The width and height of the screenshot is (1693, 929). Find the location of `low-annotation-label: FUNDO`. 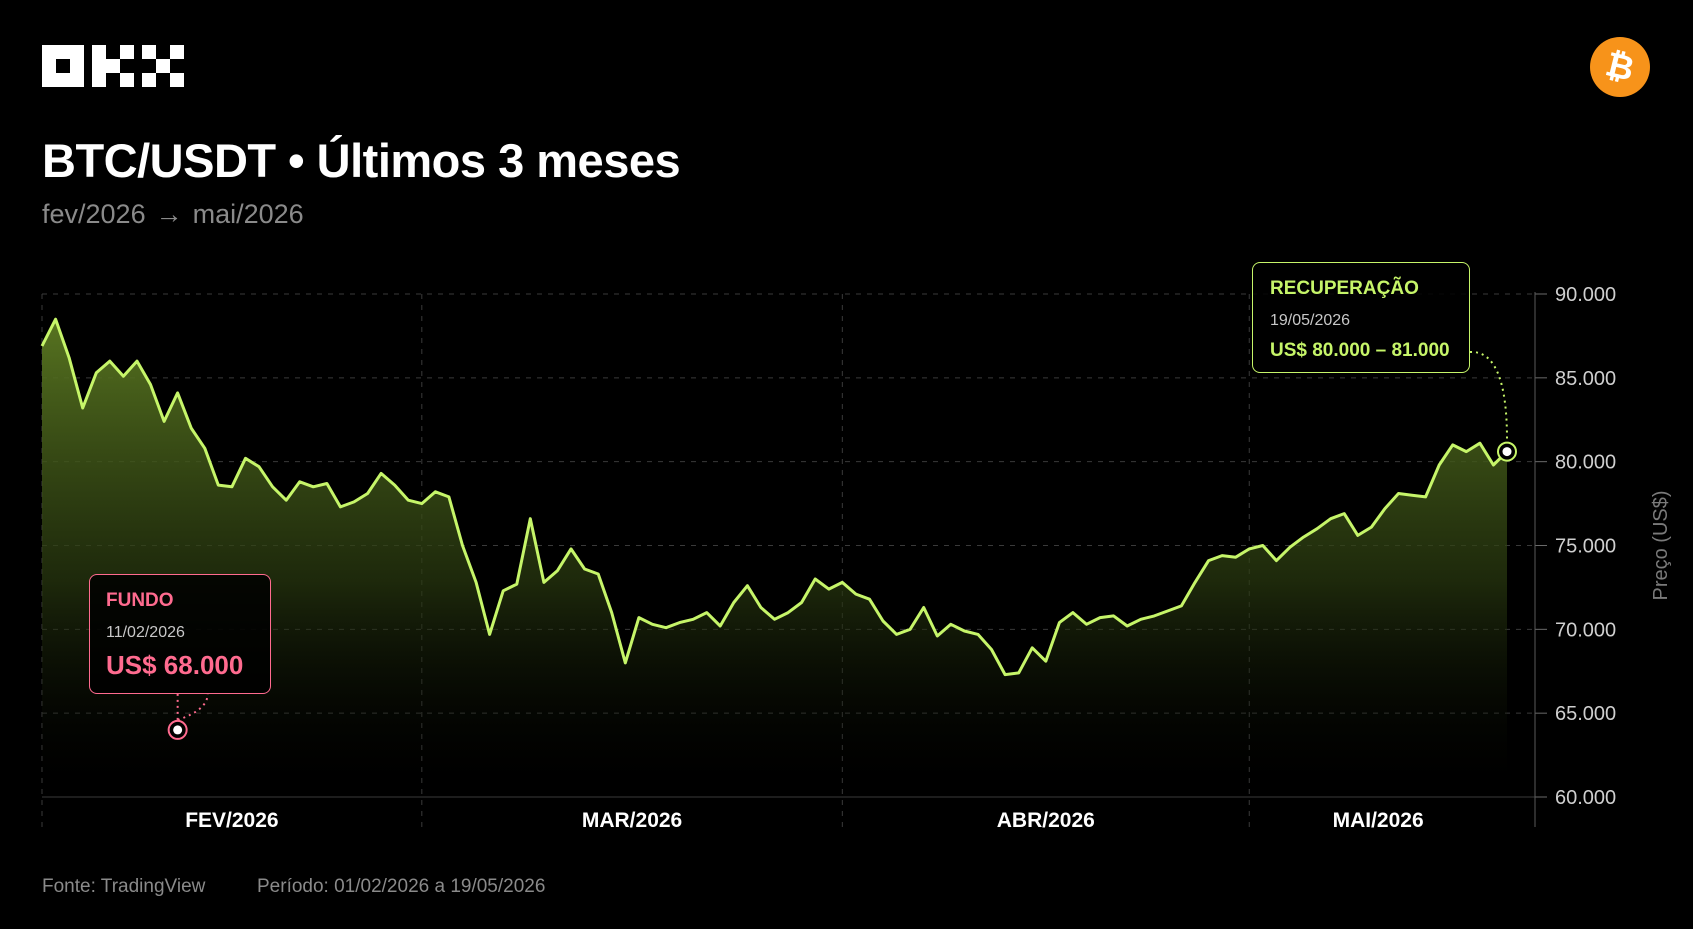

low-annotation-label: FUNDO is located at coordinates (140, 600).